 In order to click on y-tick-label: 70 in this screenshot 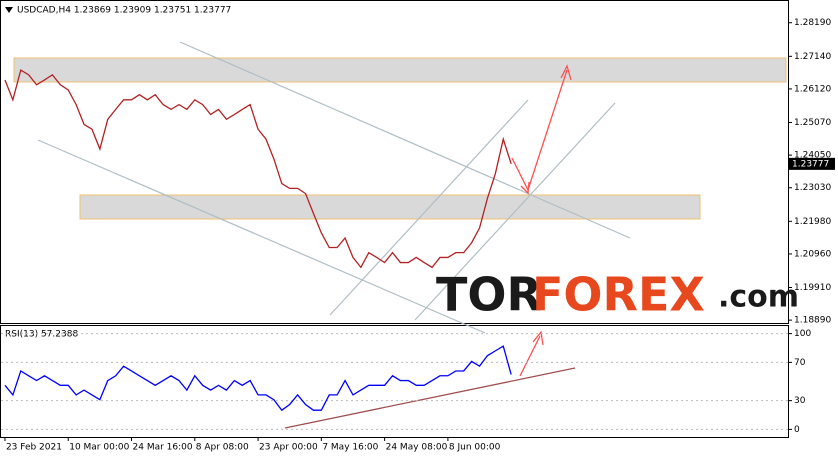, I will do `click(800, 363)`.